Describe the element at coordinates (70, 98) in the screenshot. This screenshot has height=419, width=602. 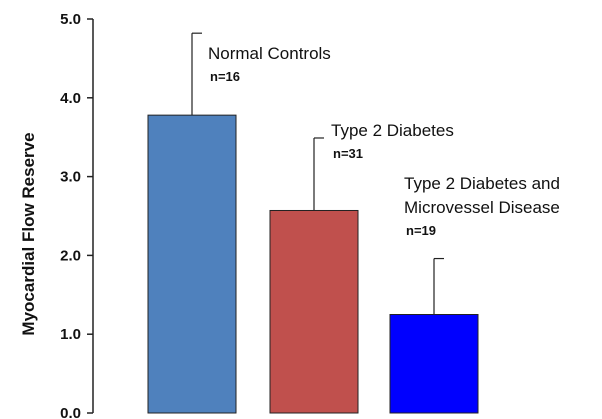
I see `y-tick-label: 4.0` at that location.